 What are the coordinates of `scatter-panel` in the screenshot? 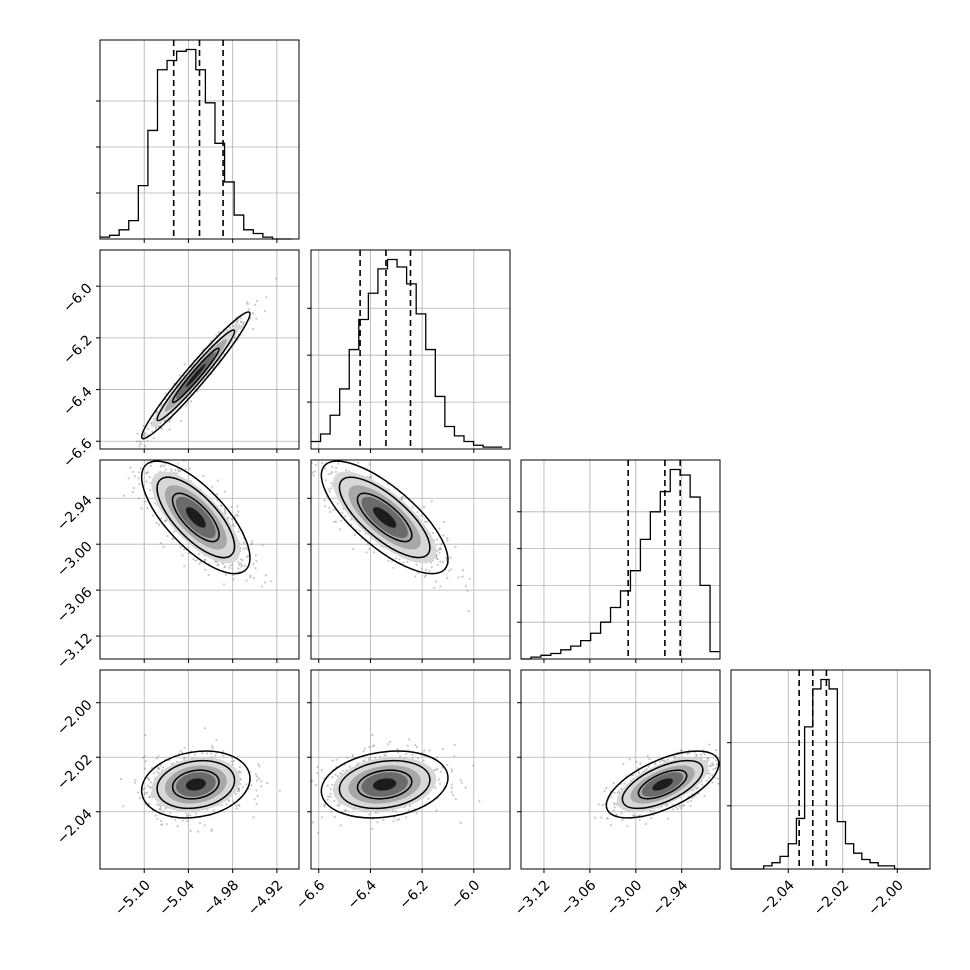 It's located at (198, 358).